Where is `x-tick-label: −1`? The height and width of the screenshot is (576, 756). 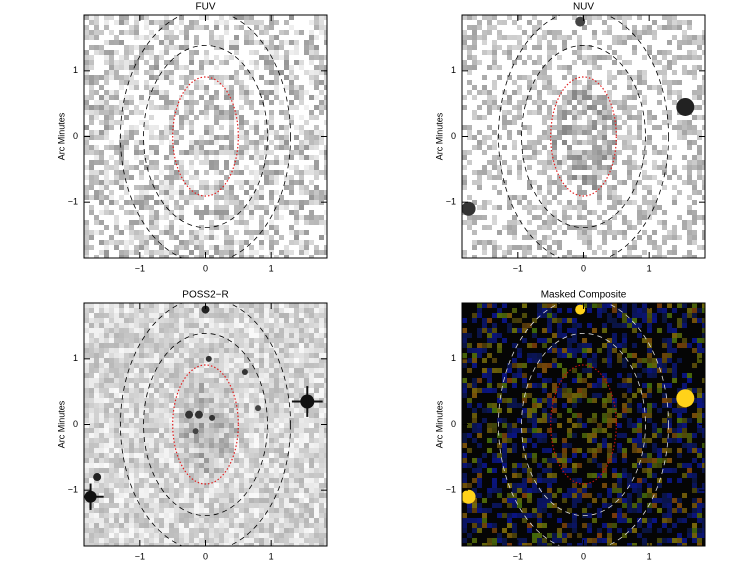
x-tick-label: −1 is located at coordinates (140, 268).